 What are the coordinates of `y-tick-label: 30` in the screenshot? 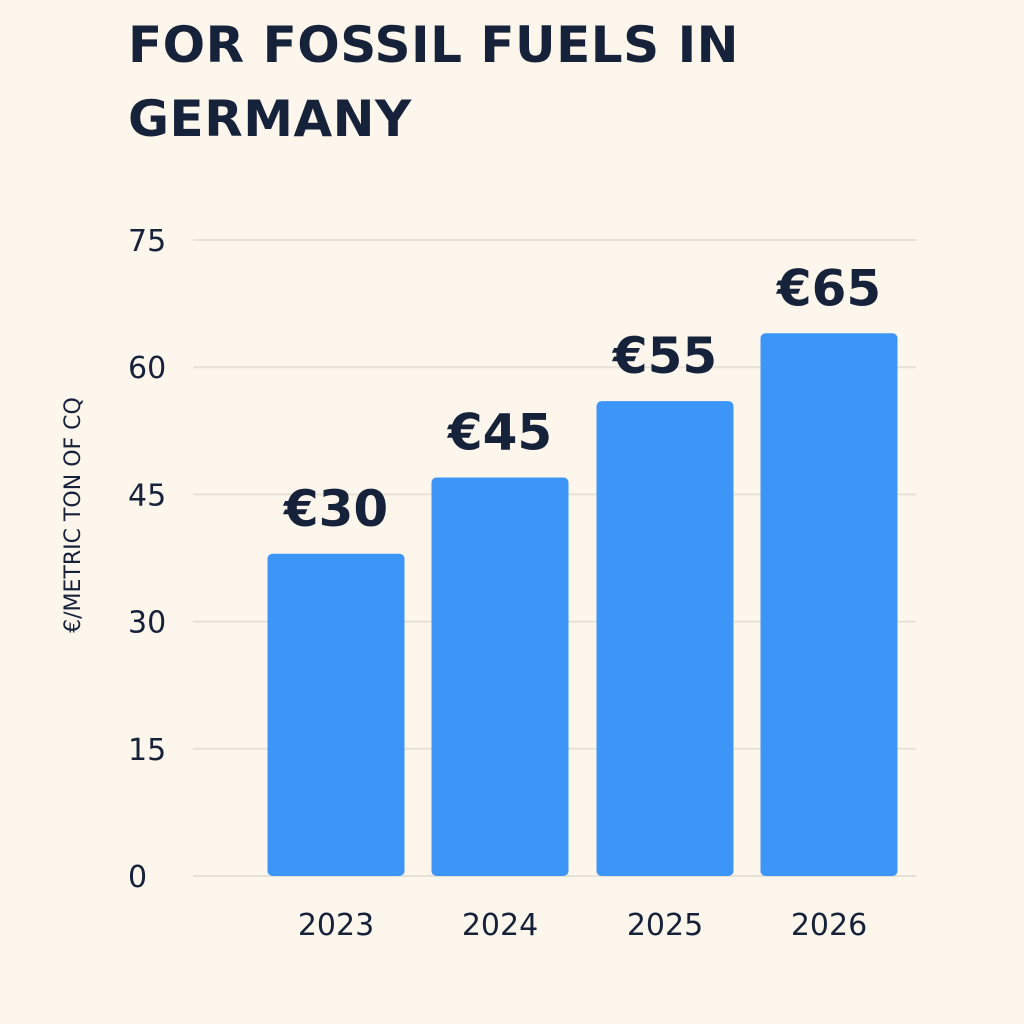 It's located at (147, 623).